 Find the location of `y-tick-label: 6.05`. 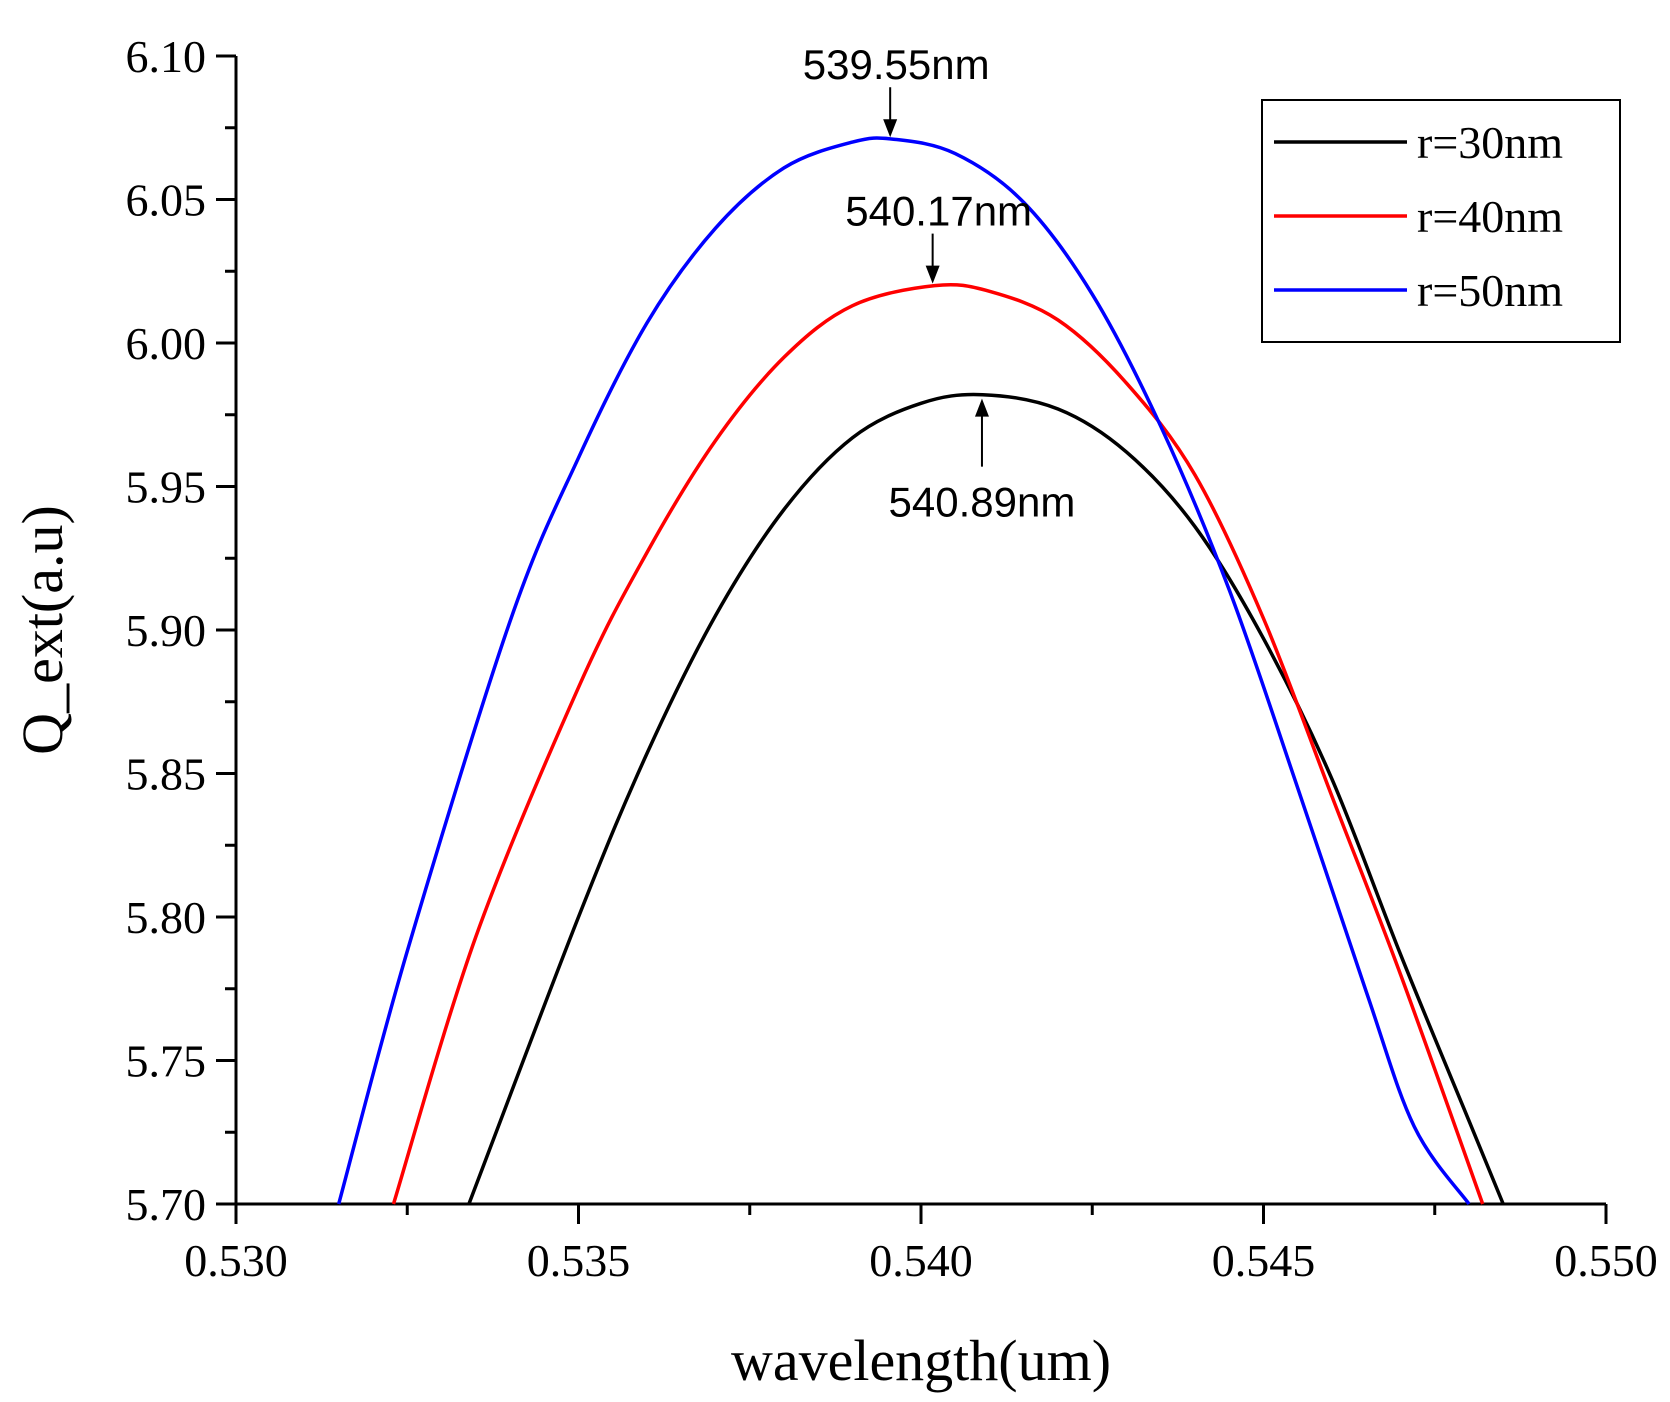

y-tick-label: 6.05 is located at coordinates (166, 200).